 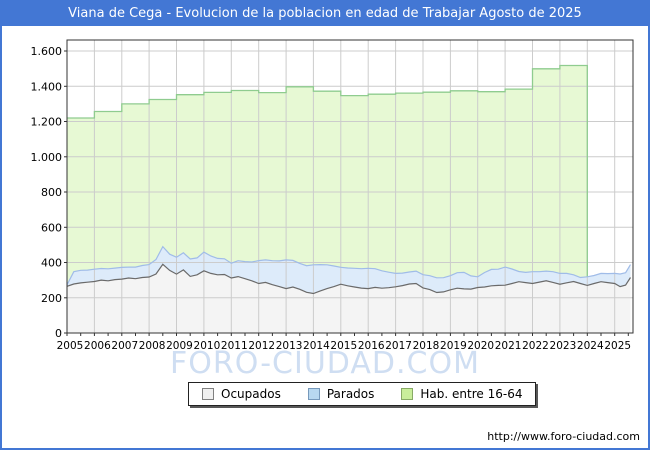 I want to click on x-tick-label: 2015, so click(x=343, y=346).